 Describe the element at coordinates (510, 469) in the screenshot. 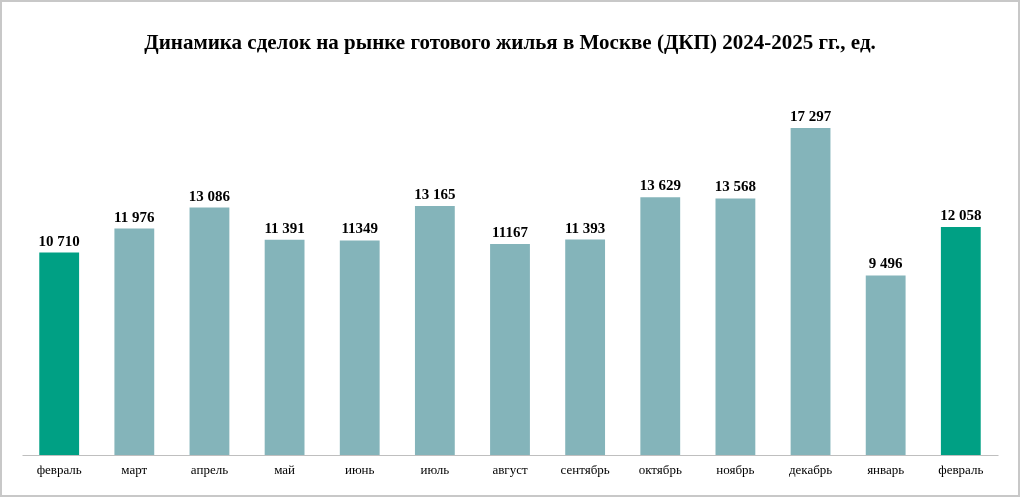

I see `x-tick-label: август` at that location.